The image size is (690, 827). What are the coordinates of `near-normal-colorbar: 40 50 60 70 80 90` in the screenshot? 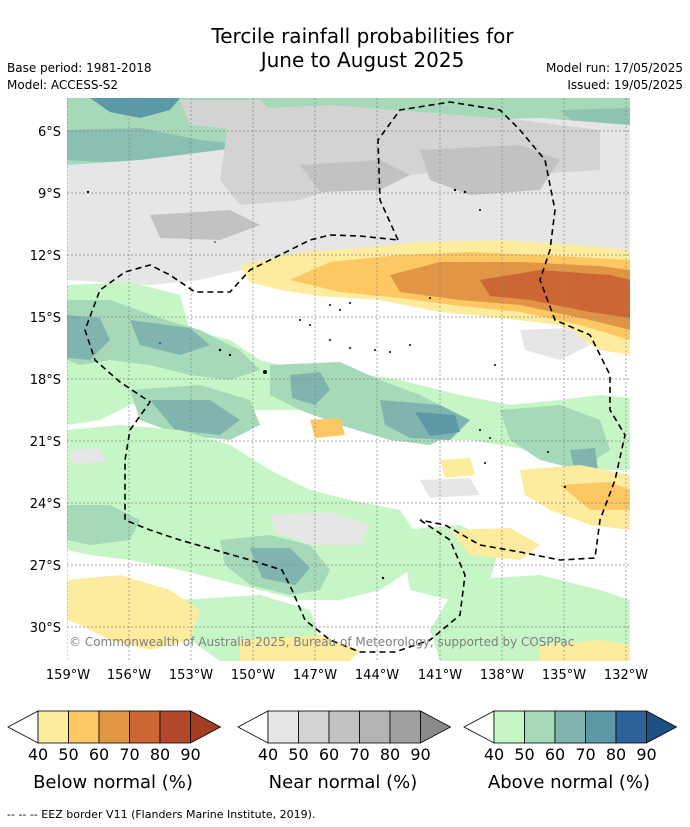 It's located at (344, 737).